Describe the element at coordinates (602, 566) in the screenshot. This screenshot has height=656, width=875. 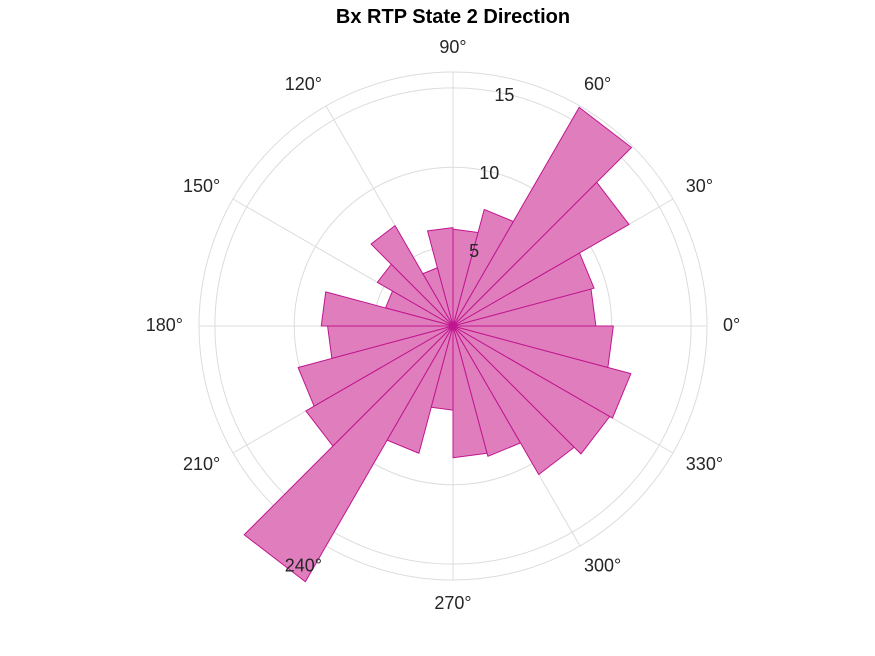
I see `angle-tick-label-300: 300°` at that location.